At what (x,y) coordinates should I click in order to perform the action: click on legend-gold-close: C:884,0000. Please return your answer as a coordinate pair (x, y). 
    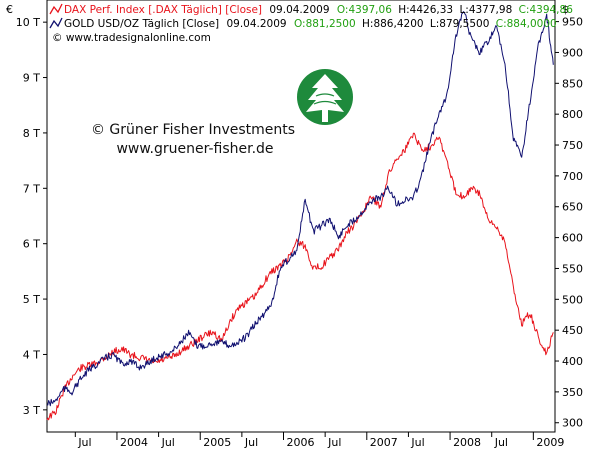
    Looking at the image, I should click on (526, 24).